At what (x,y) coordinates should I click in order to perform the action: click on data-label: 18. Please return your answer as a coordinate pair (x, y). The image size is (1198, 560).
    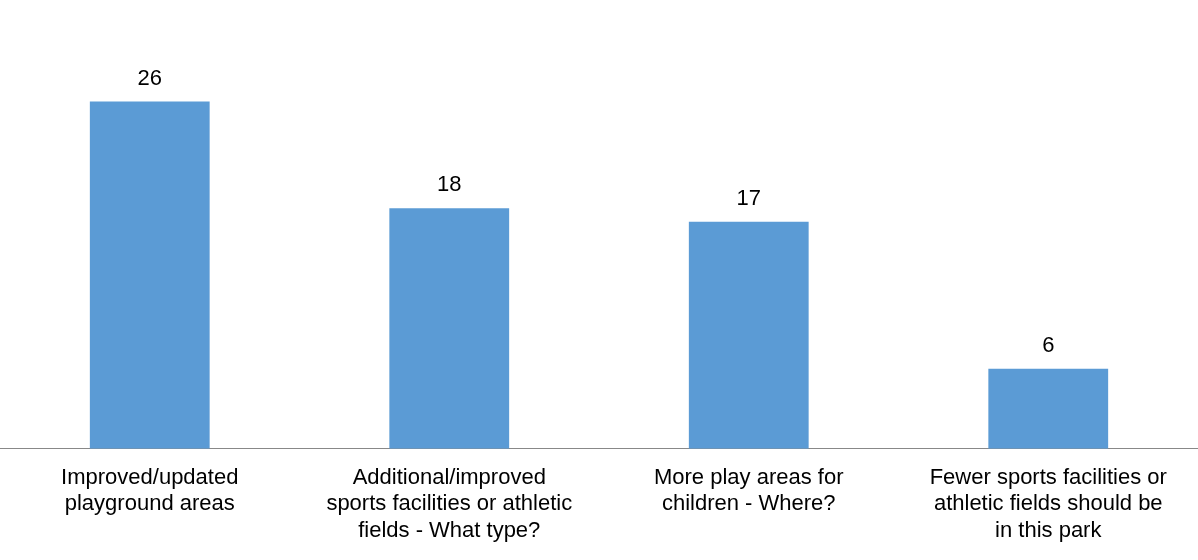
    Looking at the image, I should click on (449, 184).